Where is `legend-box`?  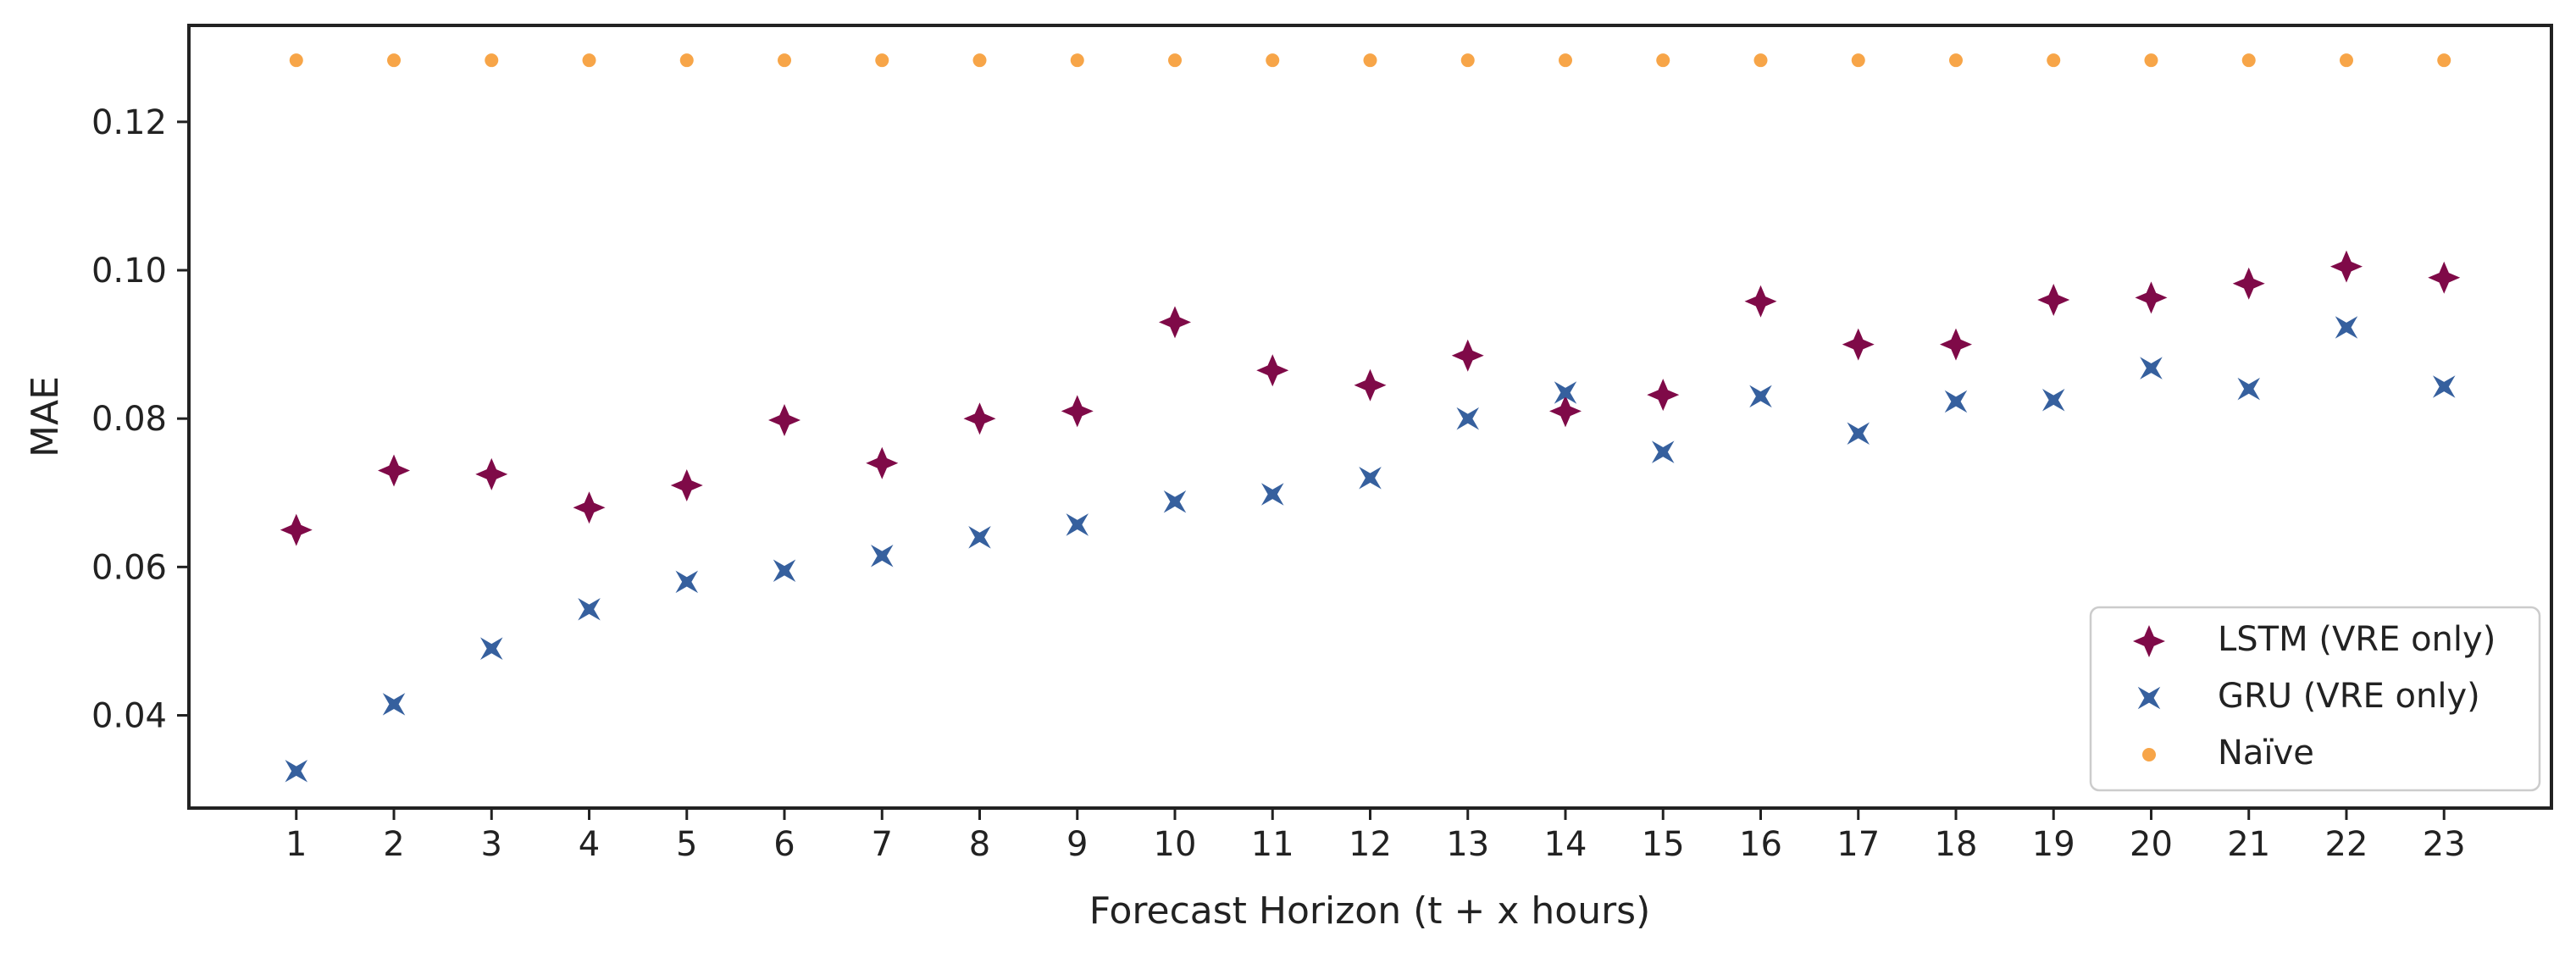 legend-box is located at coordinates (2315, 699).